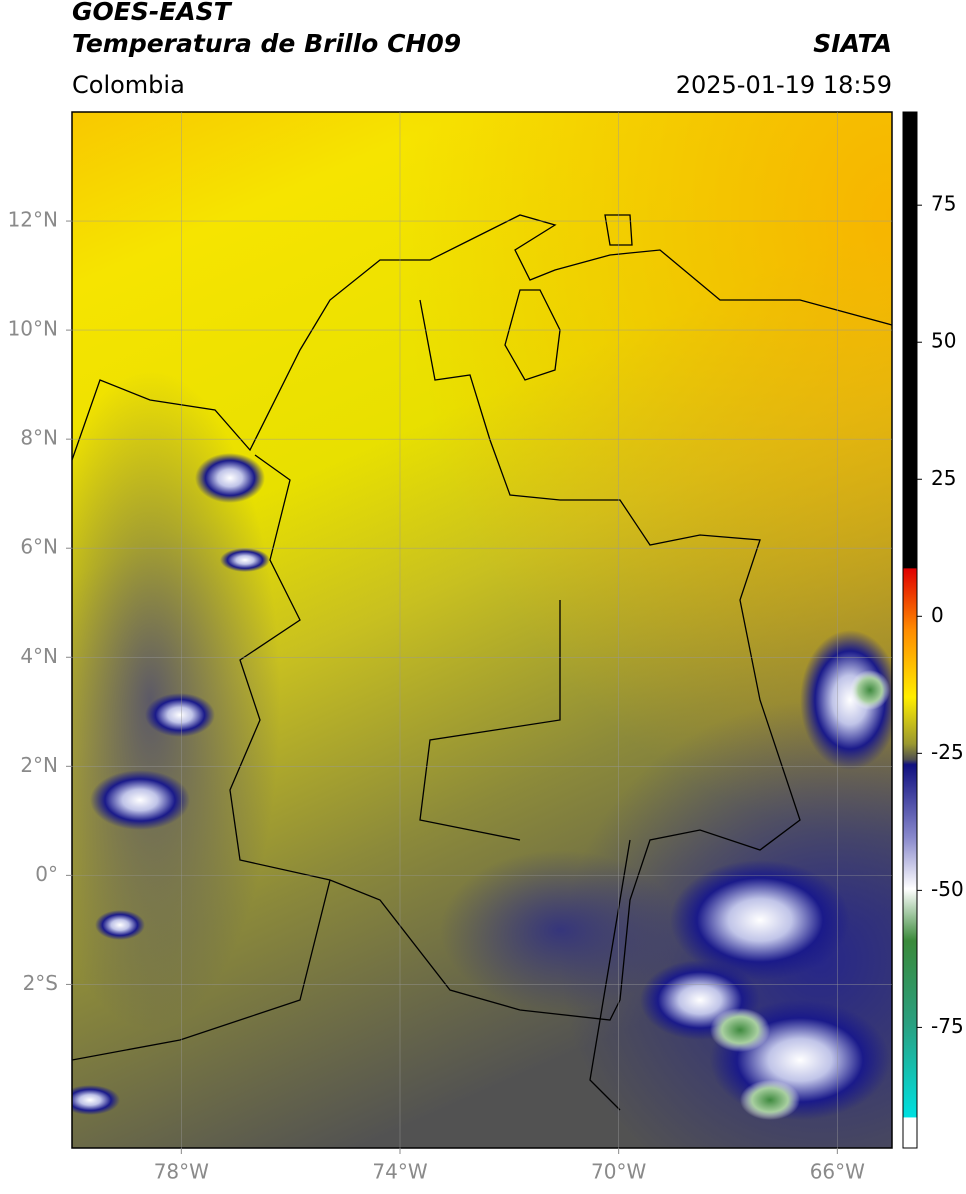  I want to click on y-tick-label: 0°, so click(46, 874).